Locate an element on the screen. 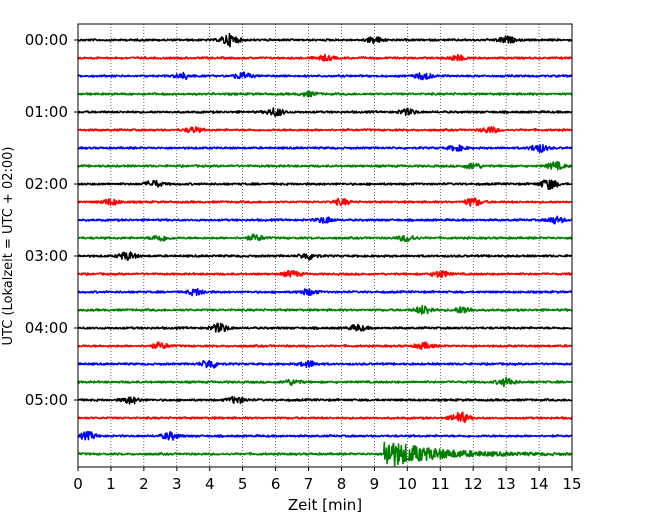 This screenshot has height=520, width=650. y-tick-label: 04:00 is located at coordinates (46, 328).